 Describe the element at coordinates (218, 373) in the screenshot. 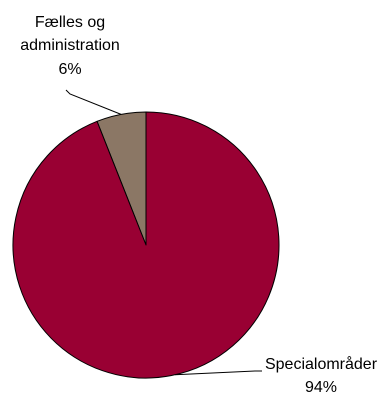

I see `leader-line-special` at that location.